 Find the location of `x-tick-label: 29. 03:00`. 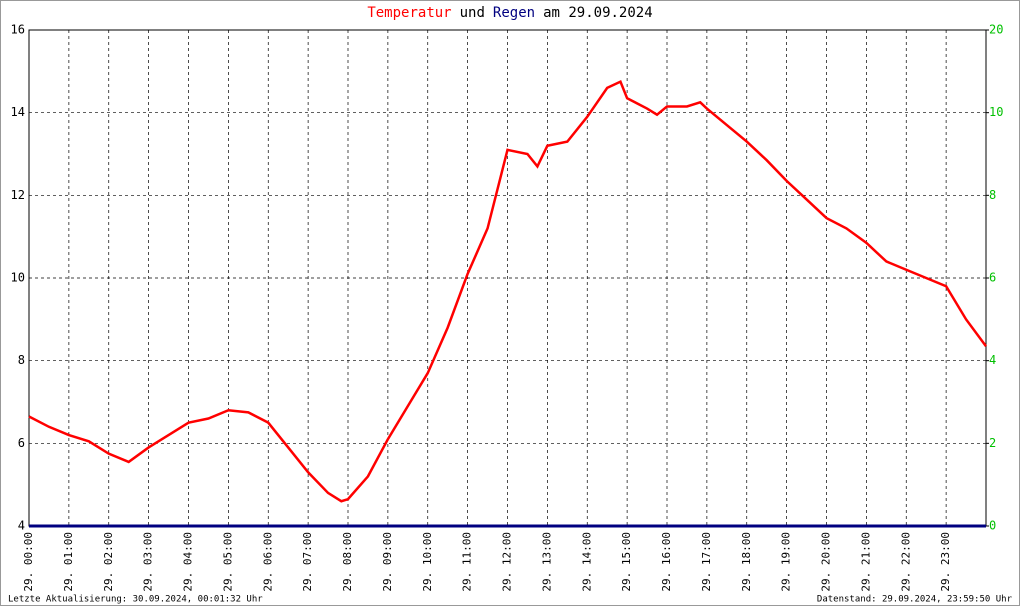

x-tick-label: 29. 03:00 is located at coordinates (148, 562).